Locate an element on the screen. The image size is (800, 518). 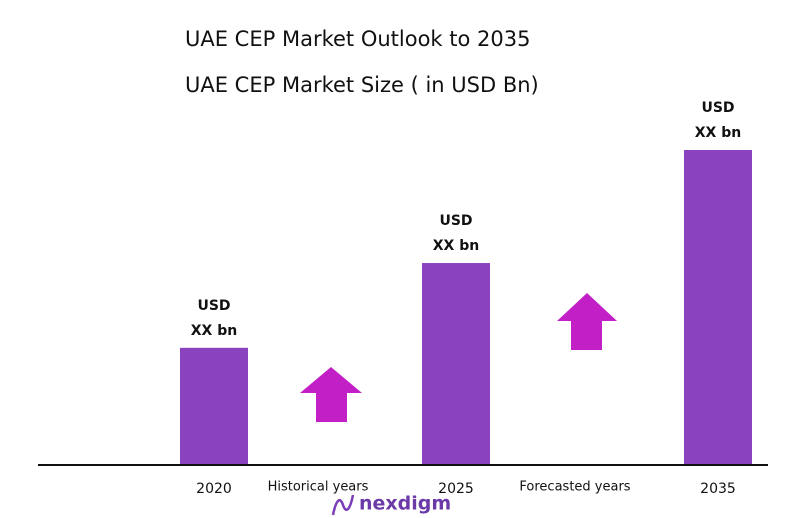
chart-subtitle: UAE CEP Market Size ( in USD Bn) is located at coordinates (362, 85).